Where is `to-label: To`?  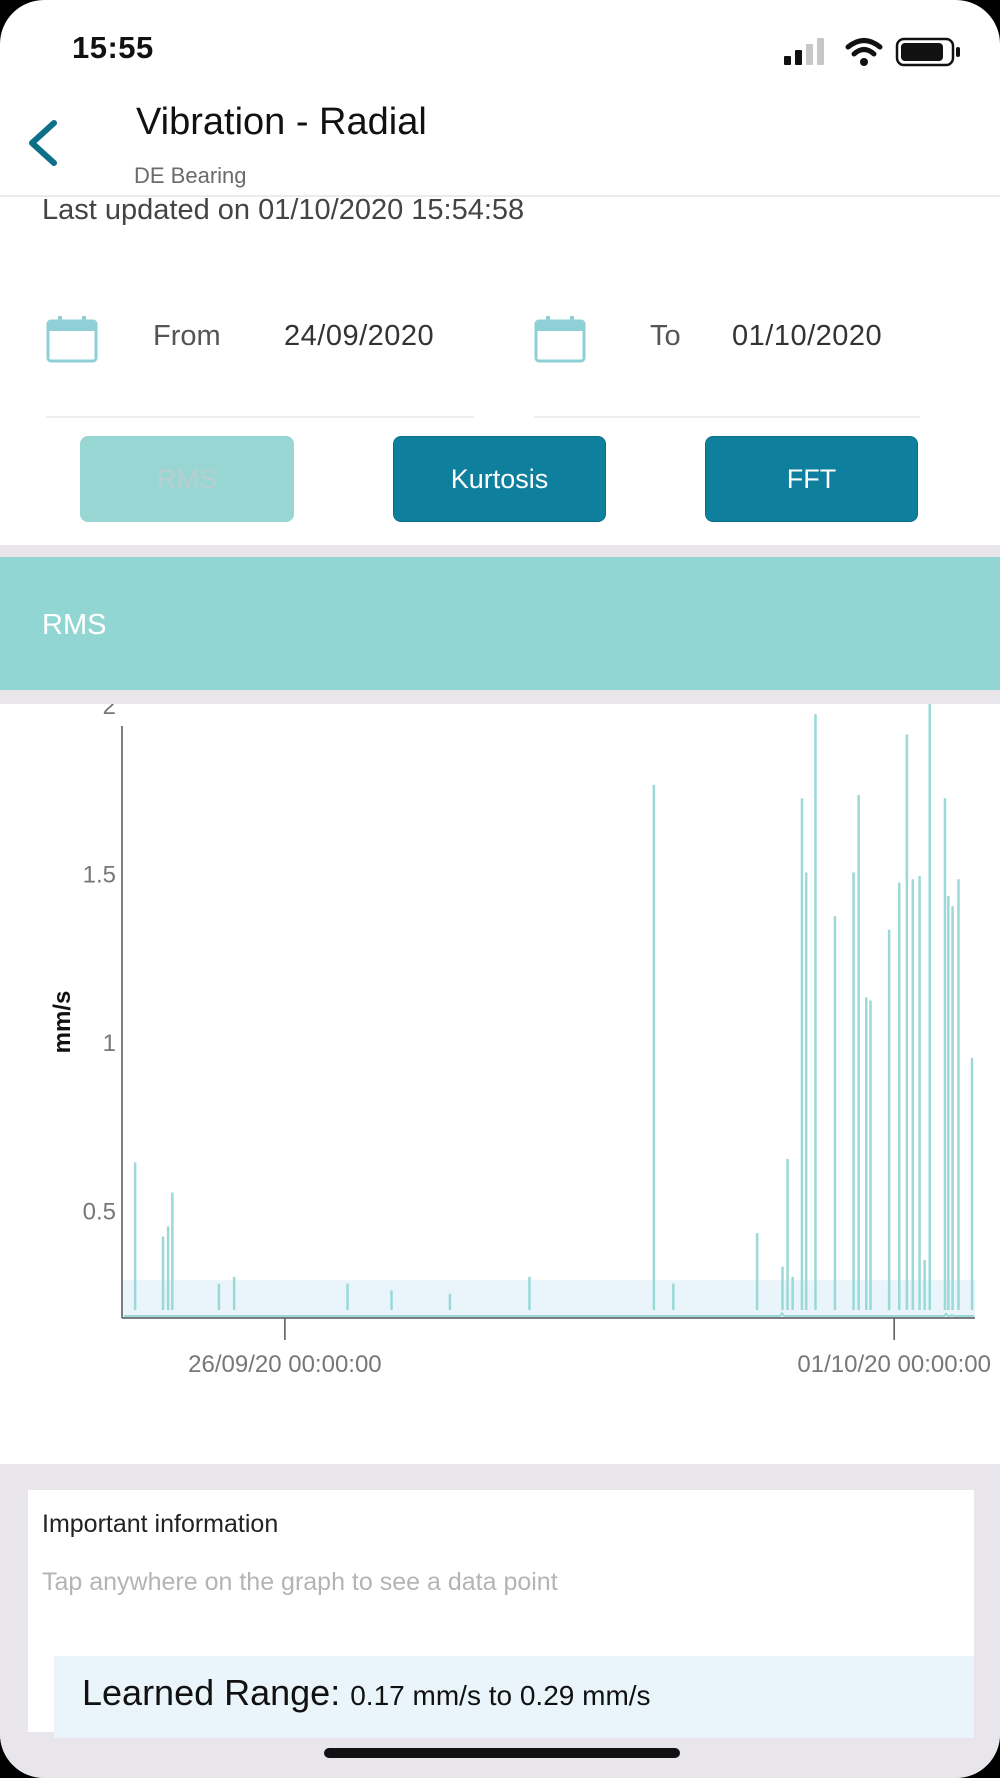 to-label: To is located at coordinates (665, 336).